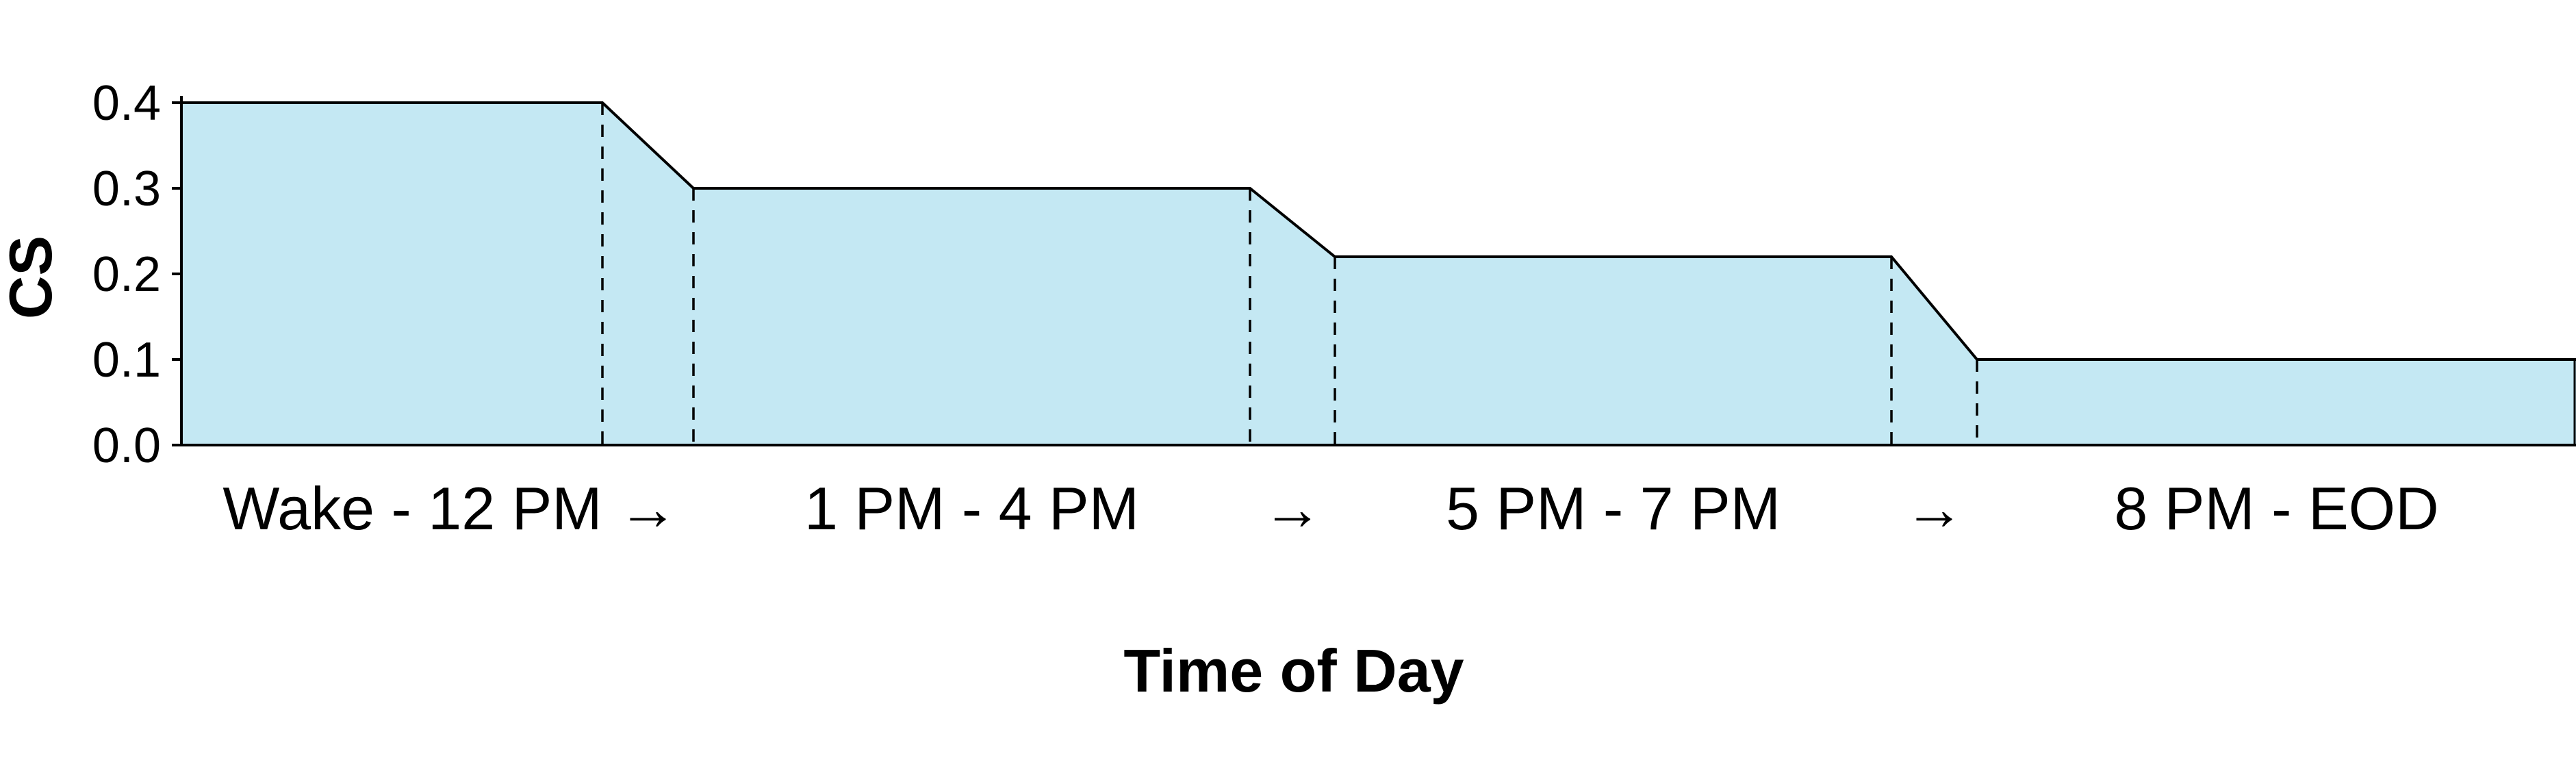  Describe the element at coordinates (2276, 508) in the screenshot. I see `x-category-label: 8 PM - EOD` at that location.